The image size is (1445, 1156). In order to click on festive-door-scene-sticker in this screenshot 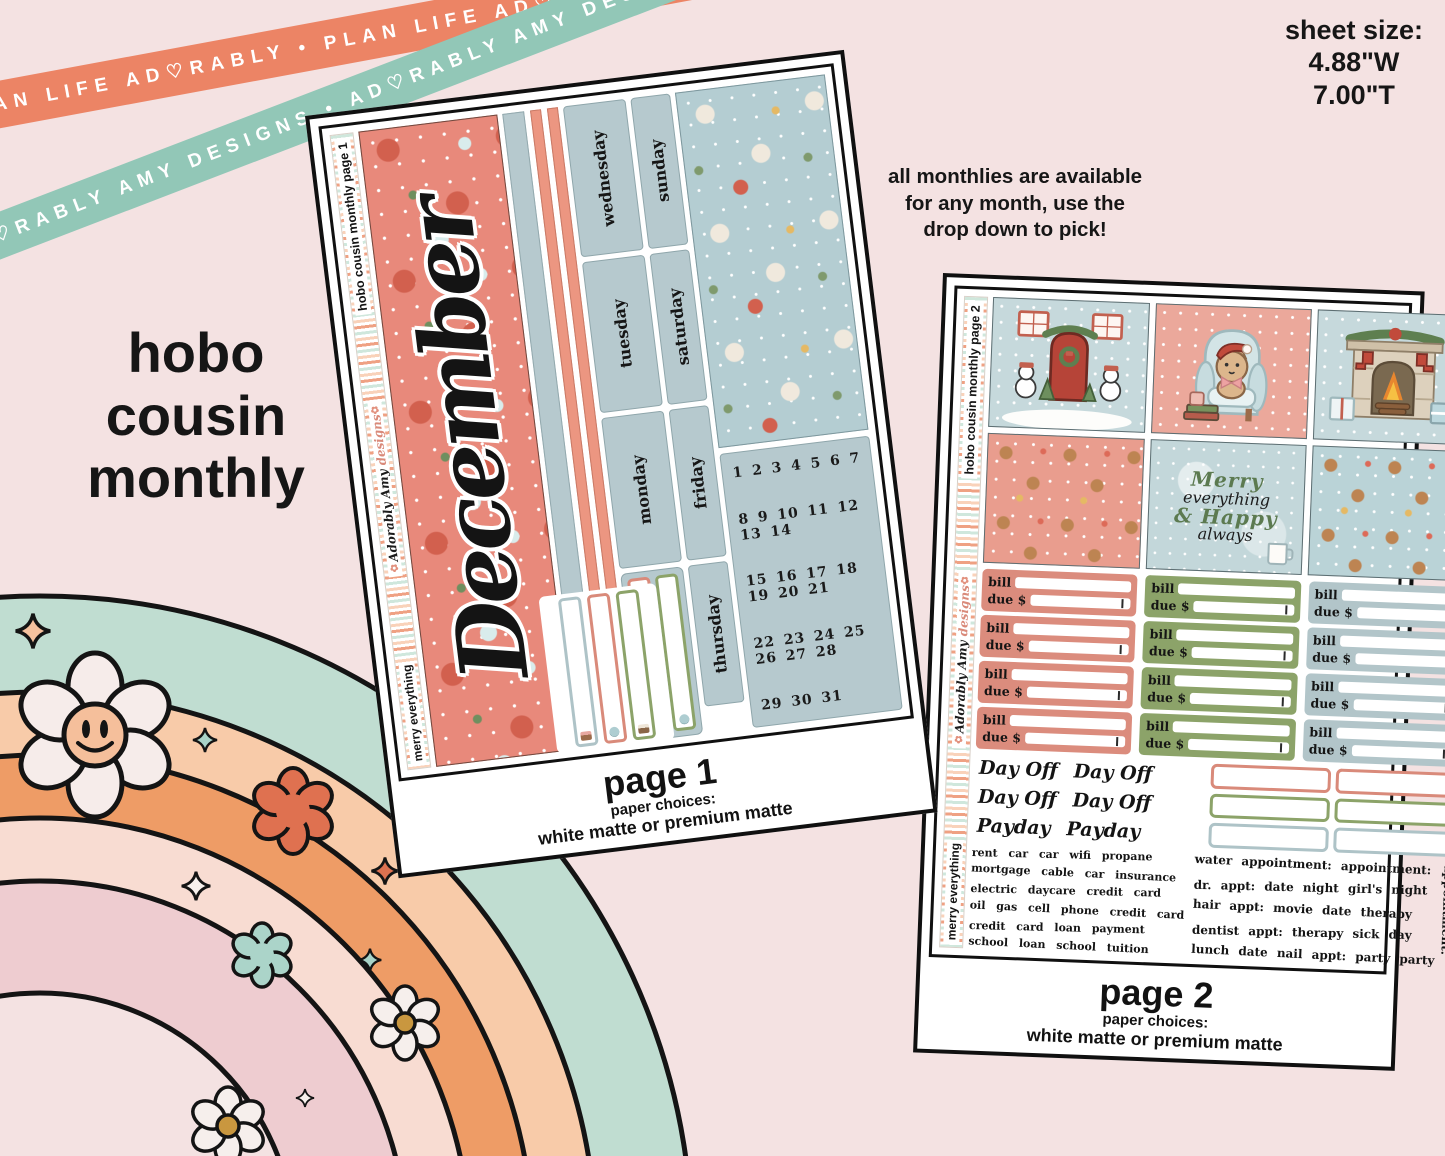, I will do `click(1069, 364)`.